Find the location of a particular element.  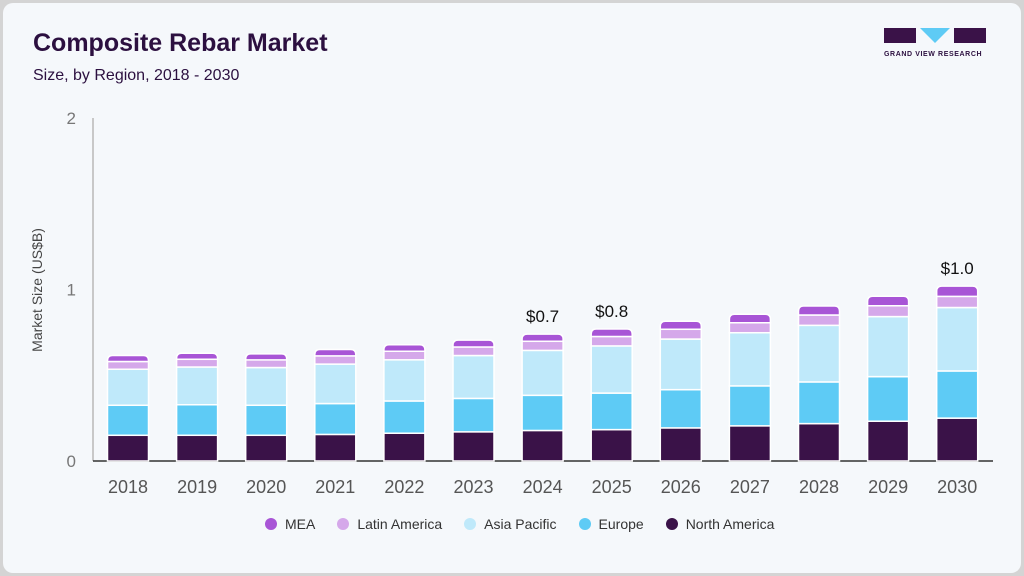

bar-segment-latin-america-2018 is located at coordinates (128, 365).